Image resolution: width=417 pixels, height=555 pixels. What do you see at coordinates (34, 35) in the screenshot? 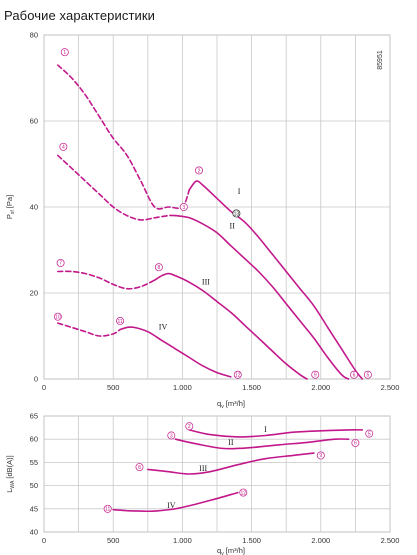
I see `y-tick-label: 80` at bounding box center [34, 35].